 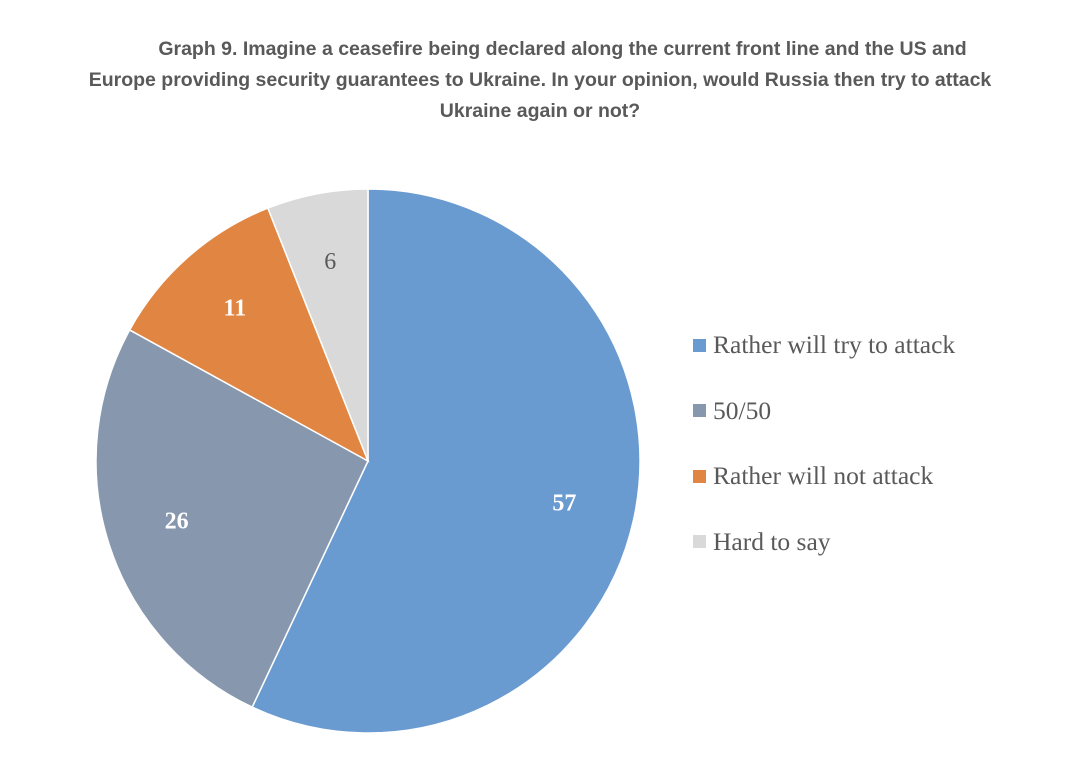 What do you see at coordinates (235, 309) in the screenshot?
I see `data-label-rather-will-not-attack: 11` at bounding box center [235, 309].